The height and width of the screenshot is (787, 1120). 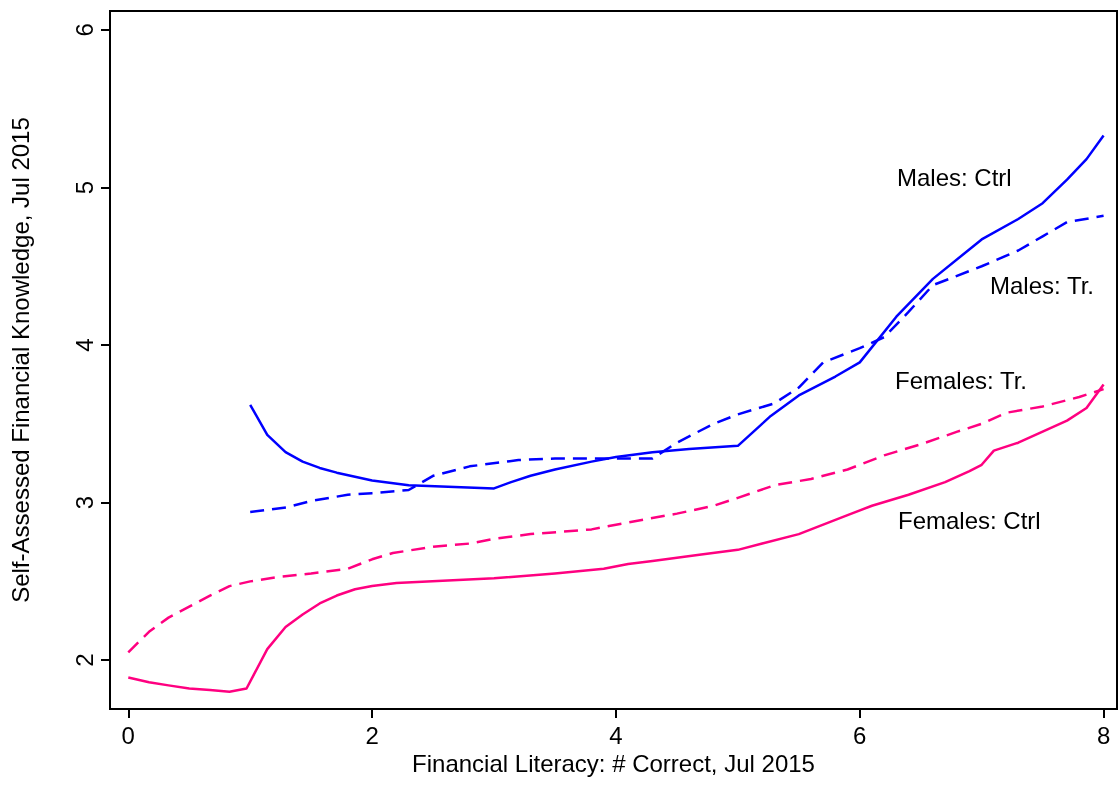 What do you see at coordinates (1042, 285) in the screenshot?
I see `series-label: Males: Tr.` at bounding box center [1042, 285].